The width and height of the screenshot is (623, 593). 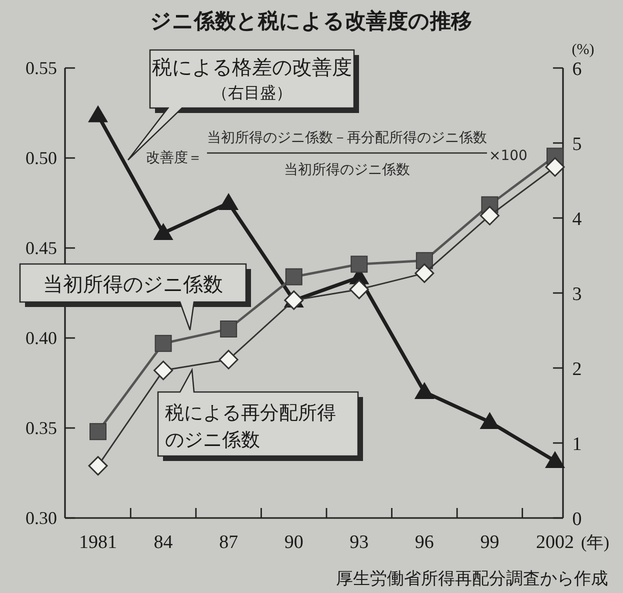 What do you see at coordinates (577, 294) in the screenshot?
I see `y2-tick-label: 3` at bounding box center [577, 294].